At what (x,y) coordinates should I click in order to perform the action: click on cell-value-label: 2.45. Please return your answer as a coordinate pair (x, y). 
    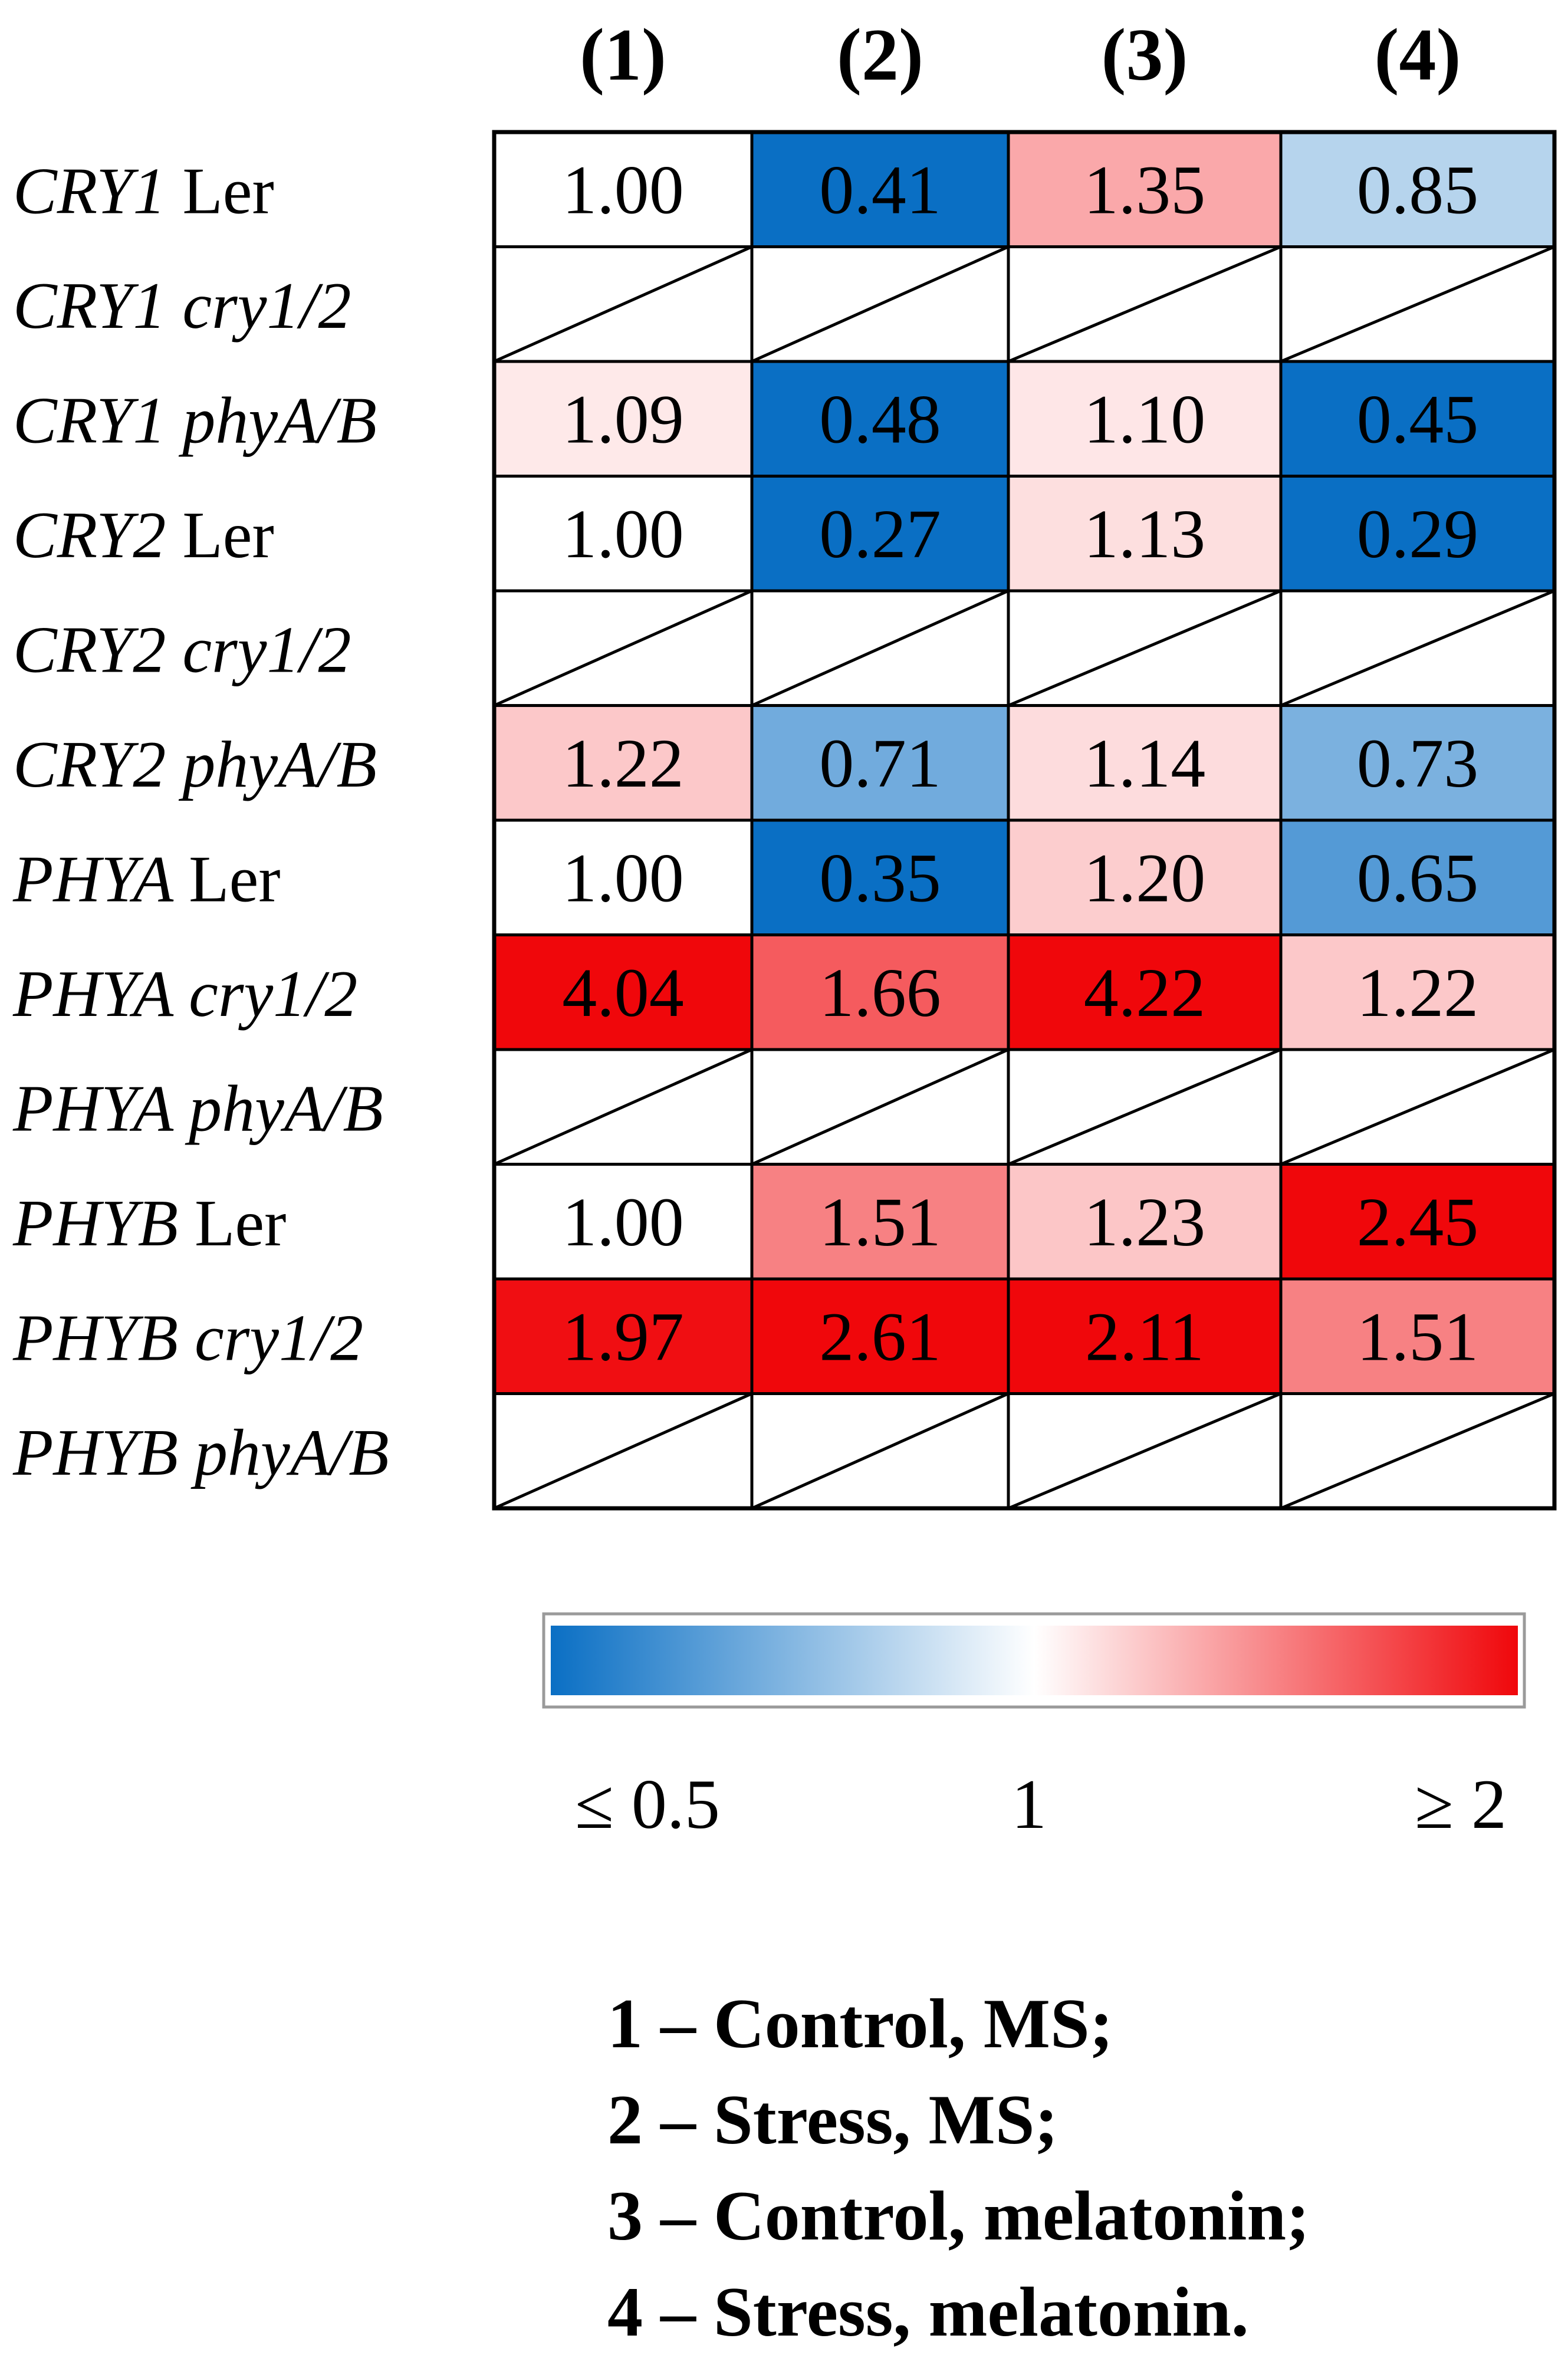
    Looking at the image, I should click on (1418, 1222).